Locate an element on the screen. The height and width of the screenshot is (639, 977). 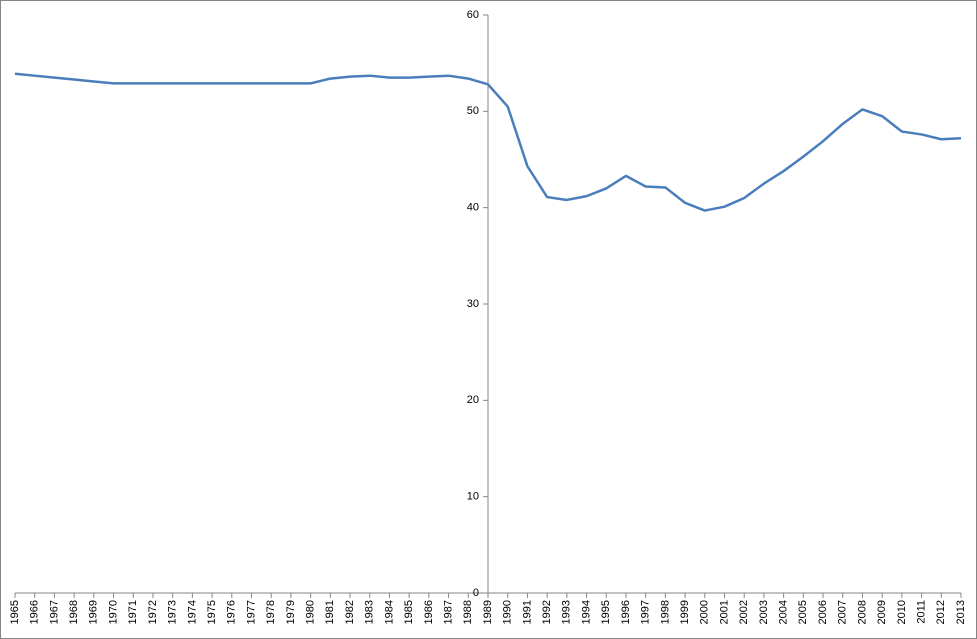
x-tick-label: 1985 is located at coordinates (409, 612).